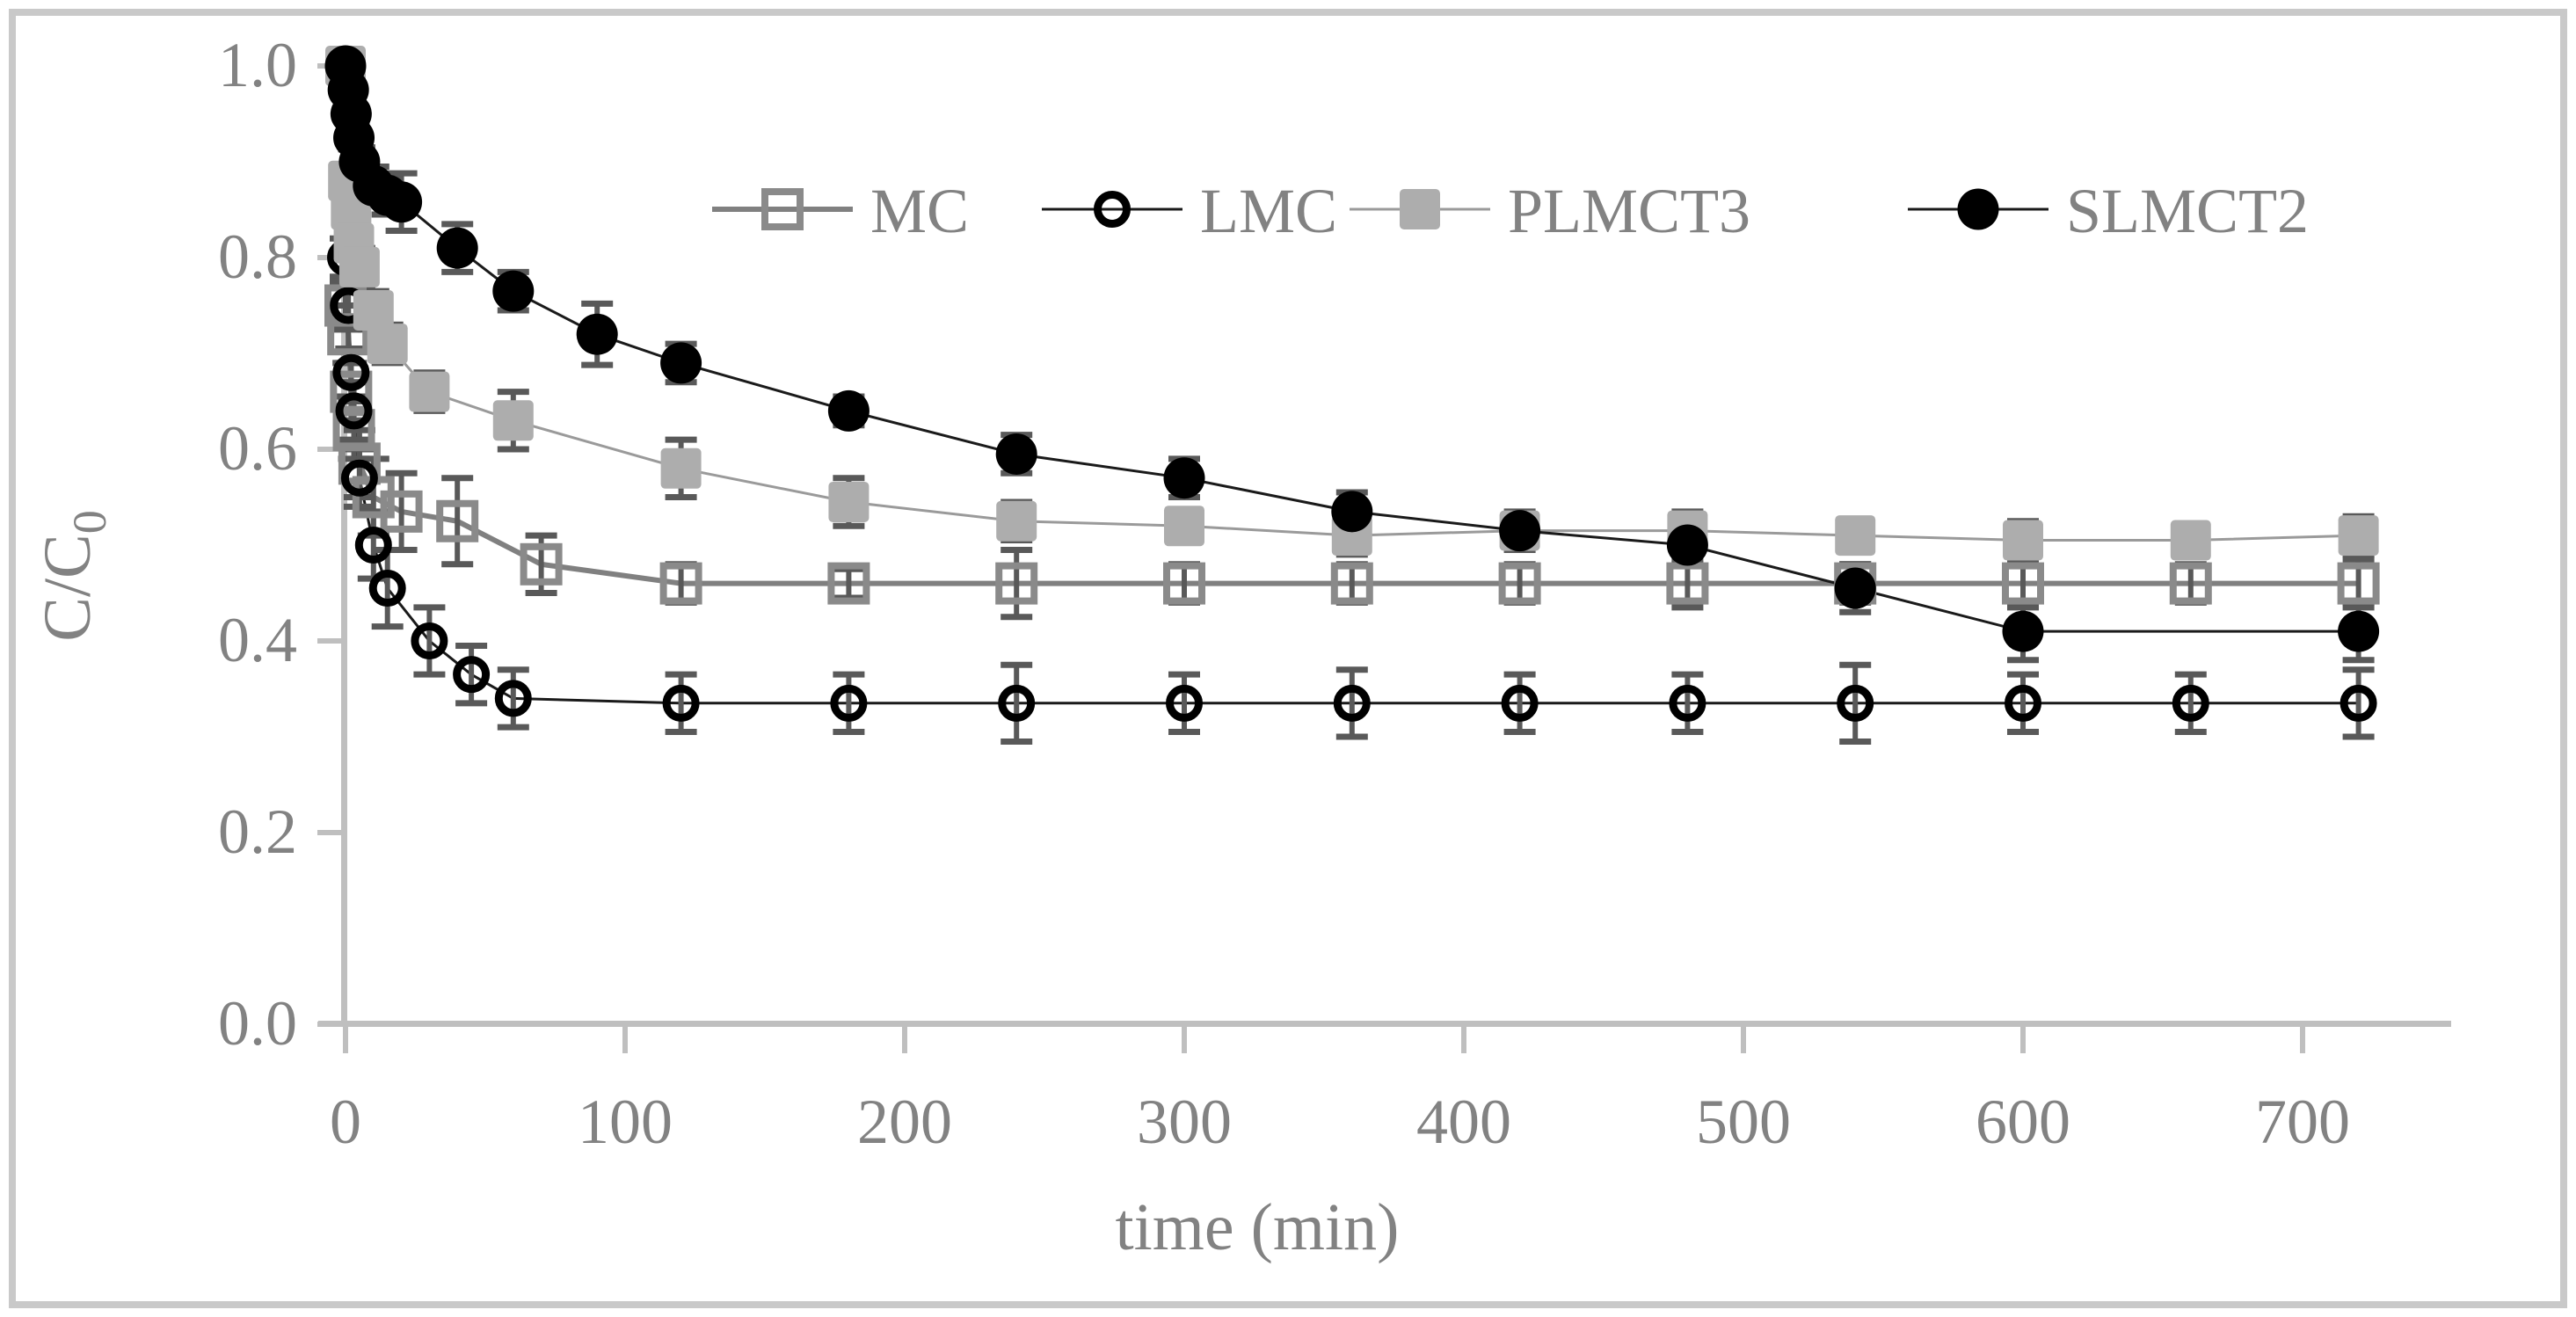 The height and width of the screenshot is (1317, 2576). Describe the element at coordinates (1184, 1122) in the screenshot. I see `x-tick-label: 300` at that location.